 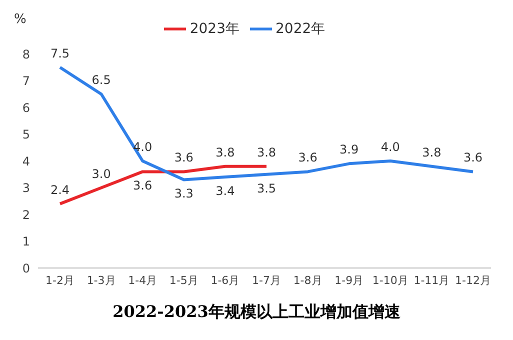 I want to click on x-tick-label: 1-11月, so click(x=432, y=280).